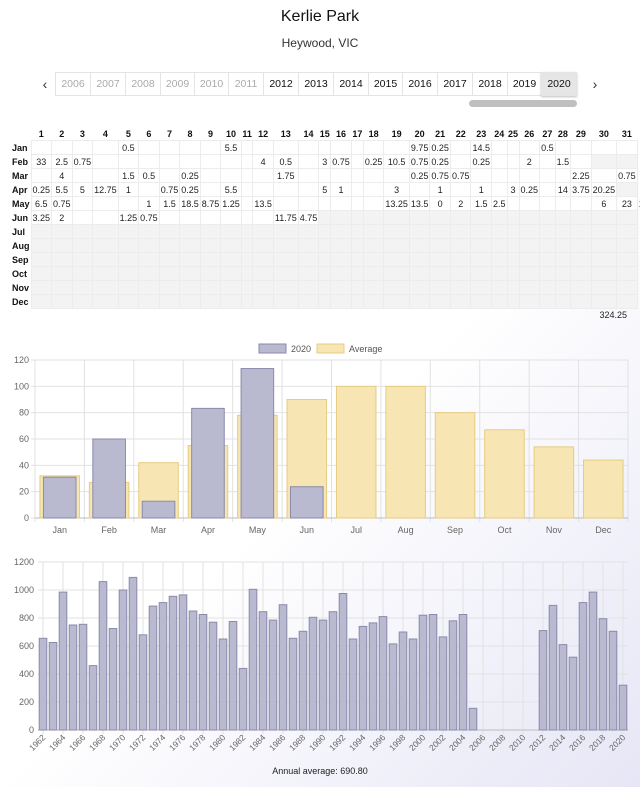 The width and height of the screenshot is (640, 787). I want to click on bar-2020-may, so click(257, 443).